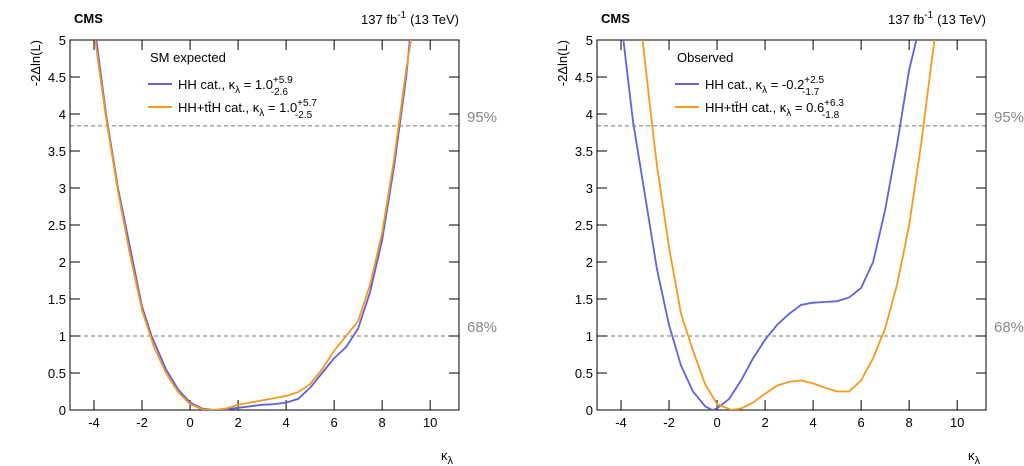 The width and height of the screenshot is (1024, 466). What do you see at coordinates (304, 115) in the screenshot?
I see `legend-err-down: -2.5` at bounding box center [304, 115].